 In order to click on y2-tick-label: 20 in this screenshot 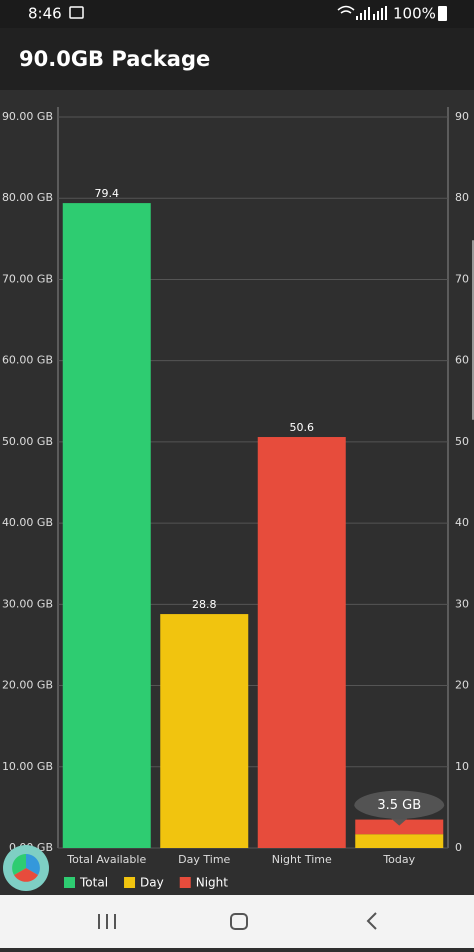, I will do `click(462, 685)`.